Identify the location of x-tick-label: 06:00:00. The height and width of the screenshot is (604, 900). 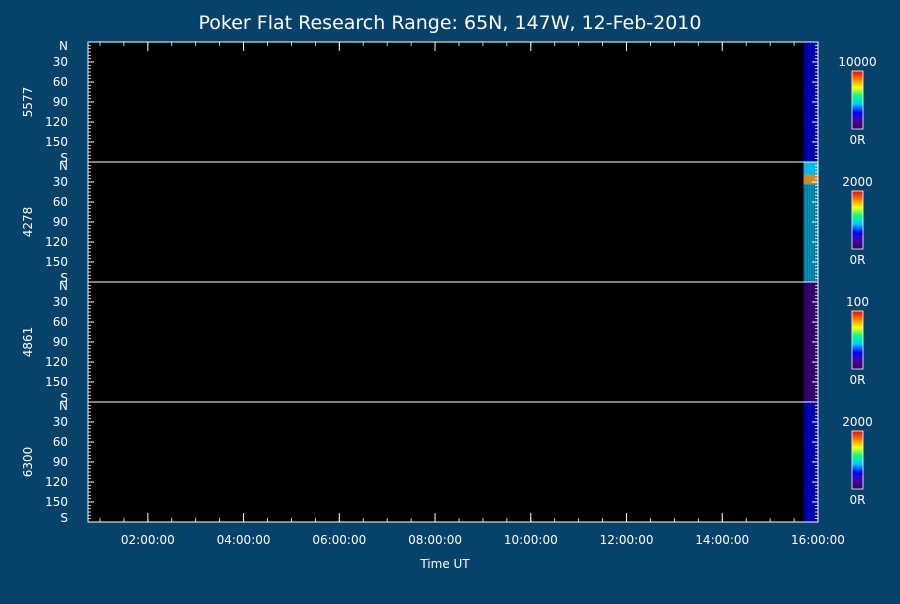
(339, 540).